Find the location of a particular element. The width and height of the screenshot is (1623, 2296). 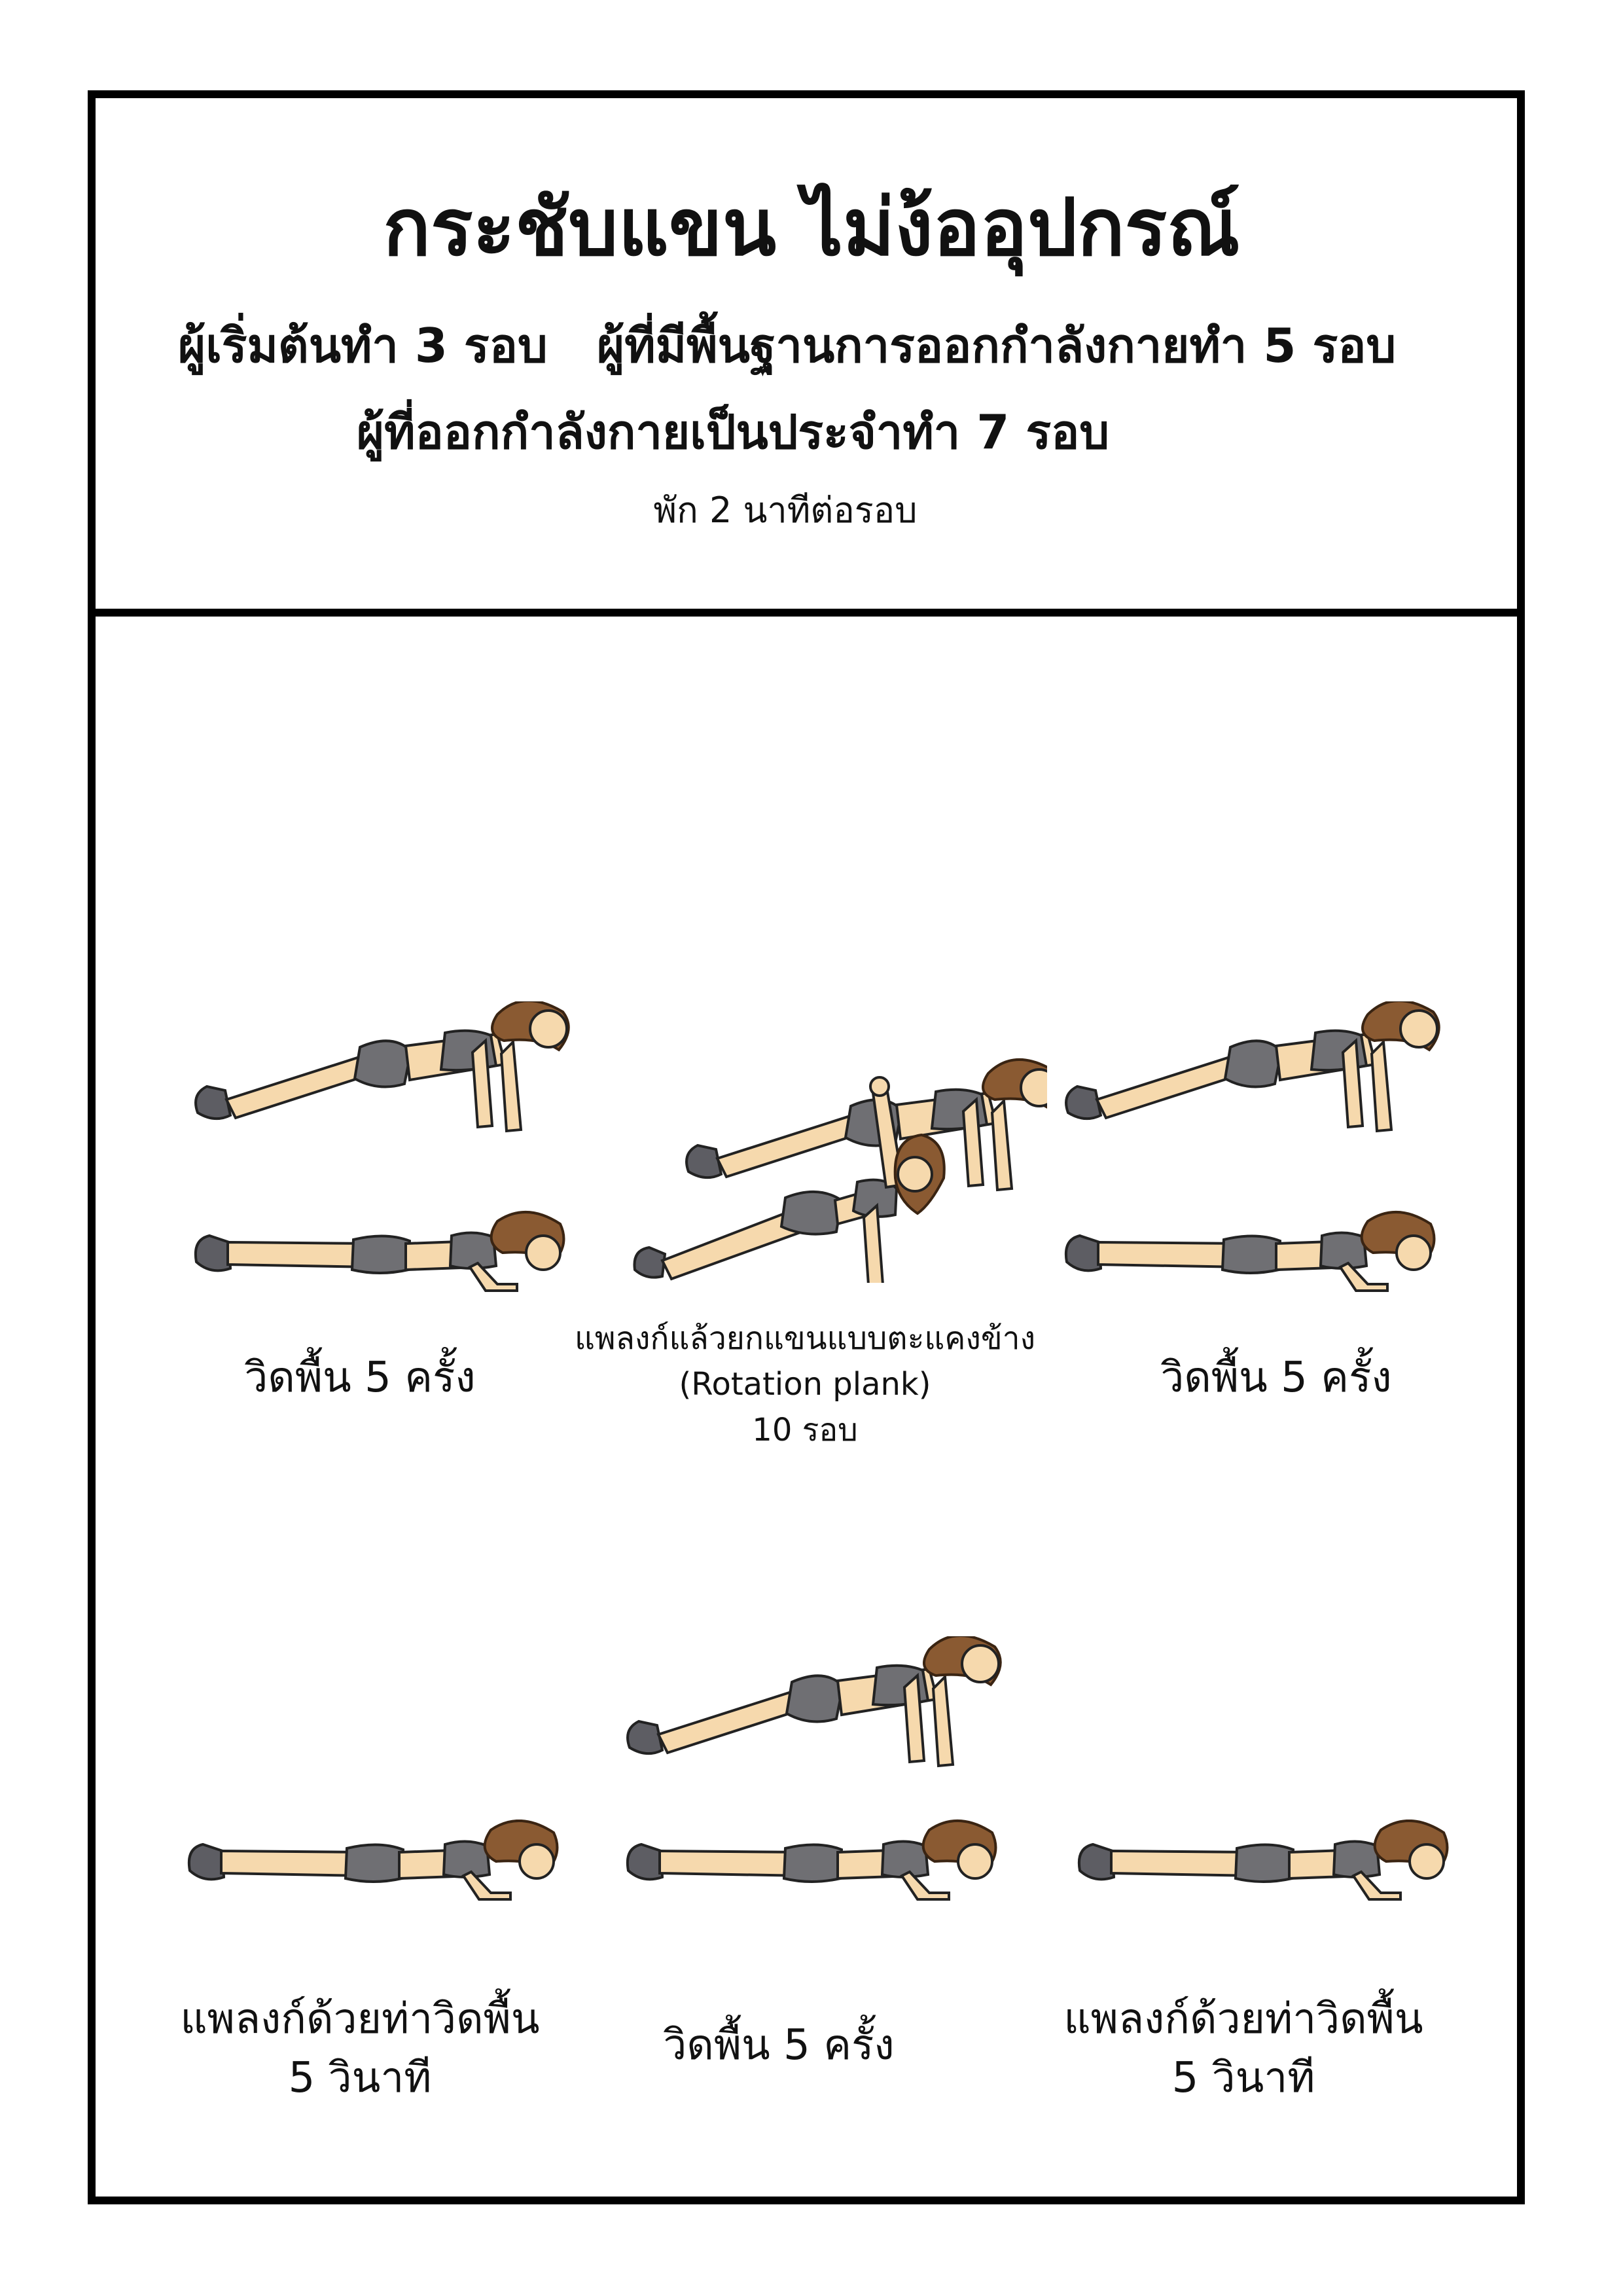

side-plank-rotation-icon is located at coordinates (840, 1170).